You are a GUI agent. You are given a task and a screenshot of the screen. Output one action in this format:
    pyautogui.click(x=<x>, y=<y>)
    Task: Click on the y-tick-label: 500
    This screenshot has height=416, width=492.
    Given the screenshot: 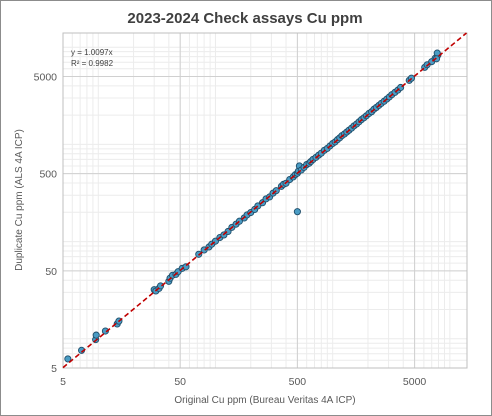 What is the action you would take?
    pyautogui.click(x=48, y=175)
    